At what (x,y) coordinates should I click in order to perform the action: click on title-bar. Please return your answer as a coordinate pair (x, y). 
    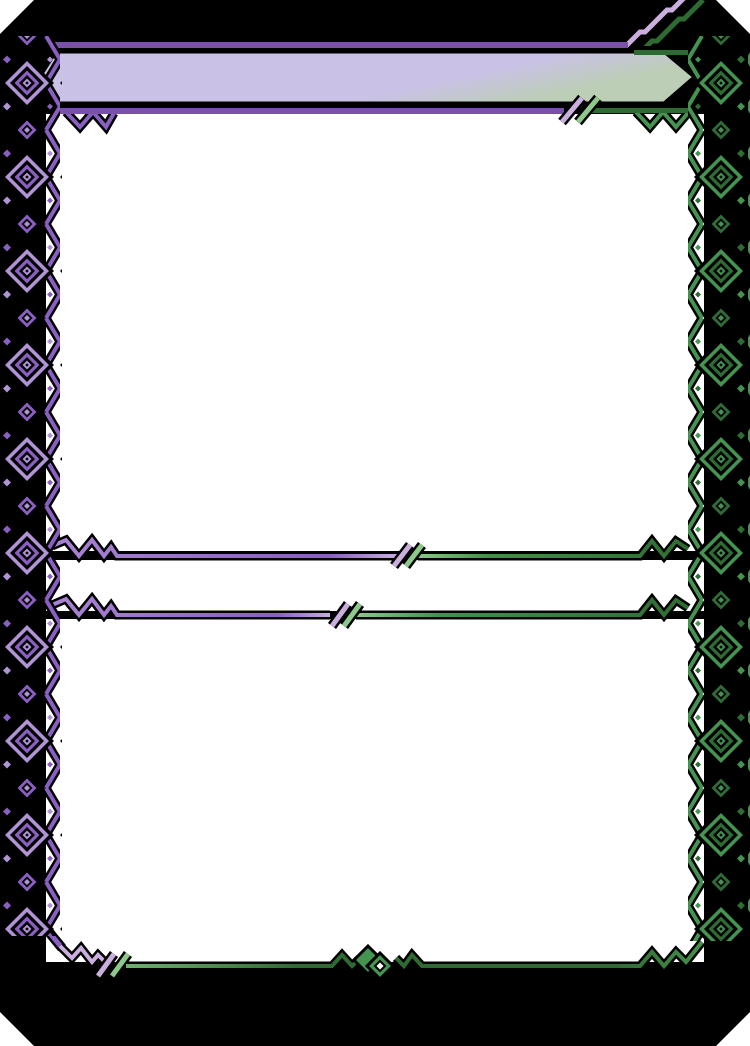
    Looking at the image, I should click on (367, 88).